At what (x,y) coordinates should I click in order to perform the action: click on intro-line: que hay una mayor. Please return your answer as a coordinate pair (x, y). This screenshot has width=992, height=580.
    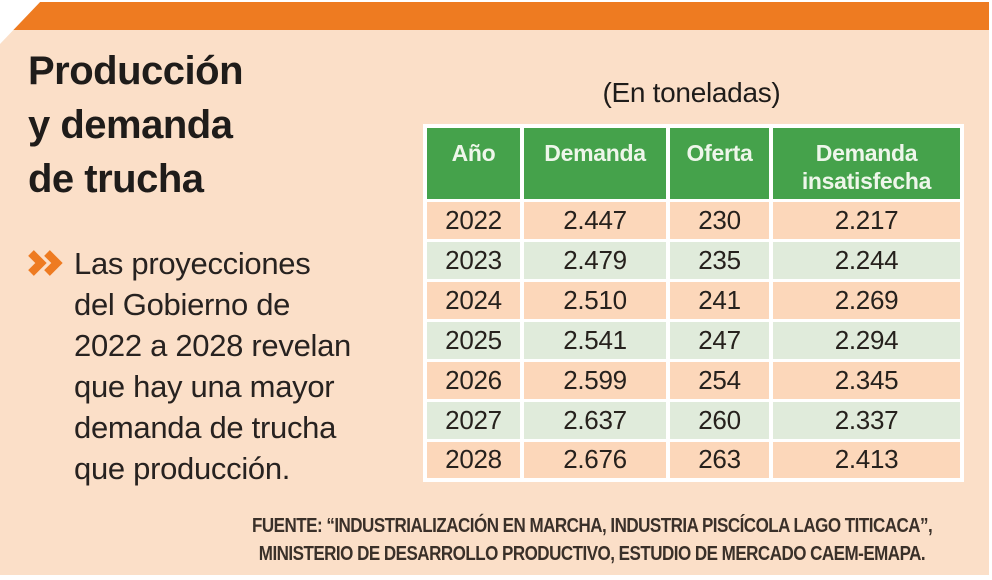
    Looking at the image, I should click on (204, 386).